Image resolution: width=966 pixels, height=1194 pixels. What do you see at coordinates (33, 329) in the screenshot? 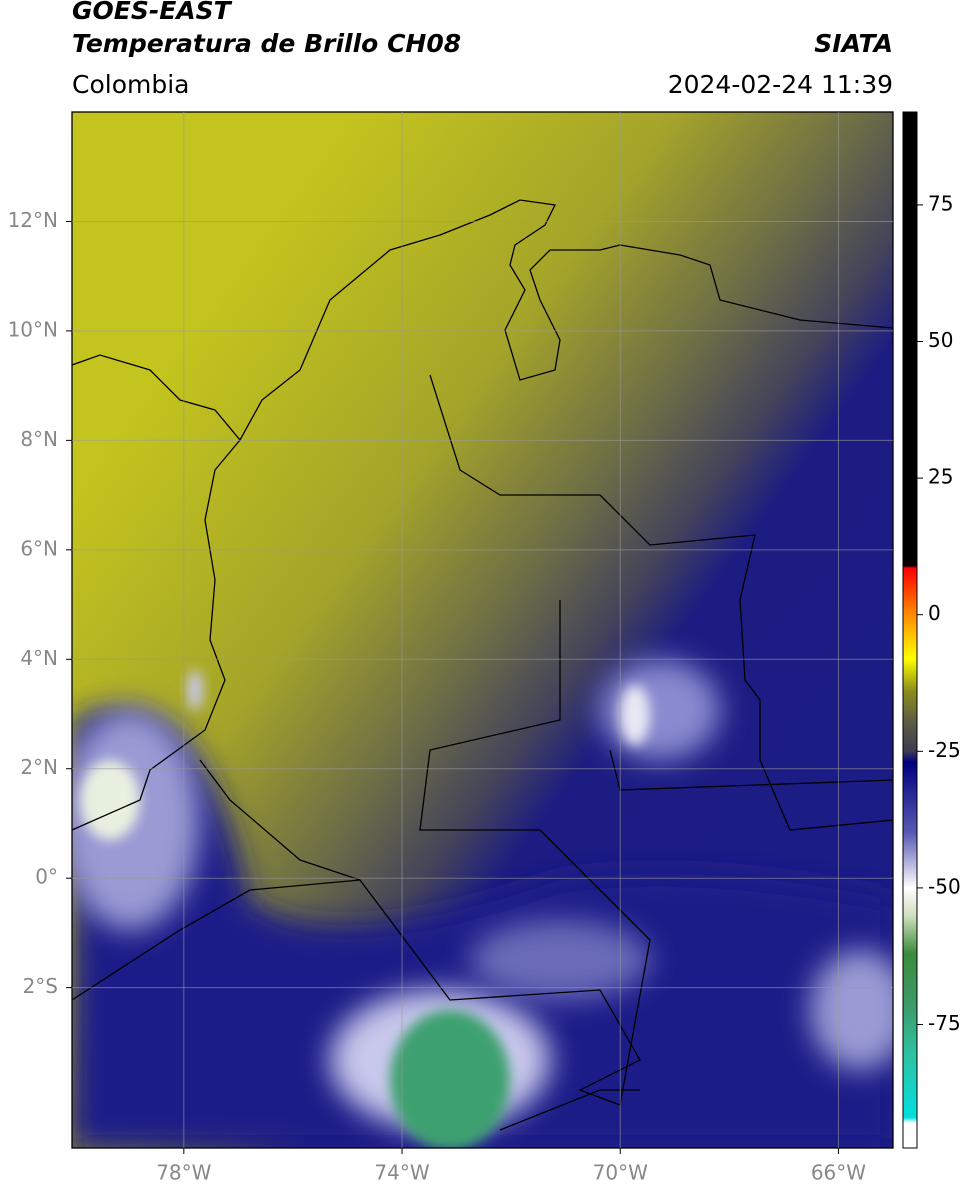
I see `y-tick-label: 10°N` at bounding box center [33, 329].